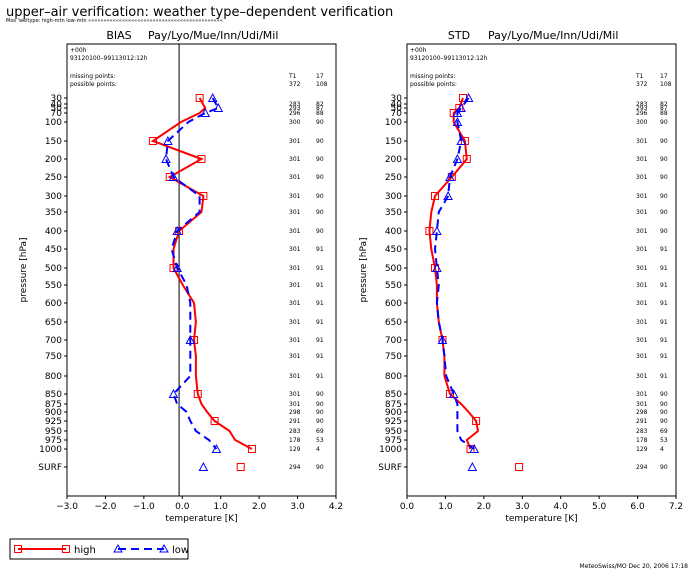 The height and width of the screenshot is (578, 694). What do you see at coordinates (50, 450) in the screenshot?
I see `y-tick-label: 1000` at bounding box center [50, 450].